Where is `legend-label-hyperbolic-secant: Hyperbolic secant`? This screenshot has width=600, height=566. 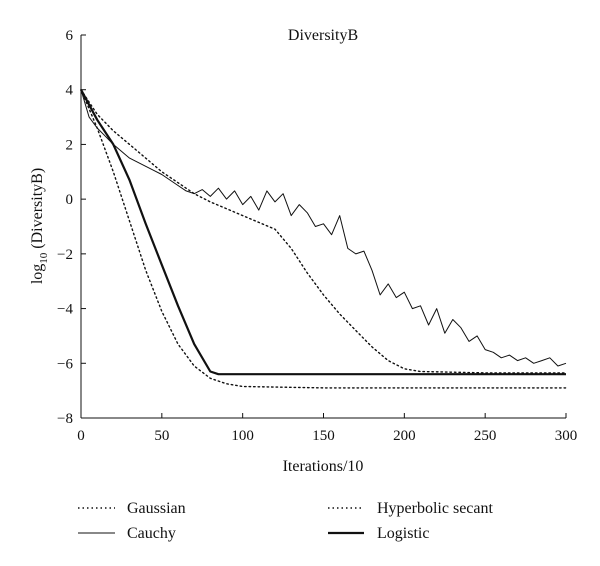
legend-label-hyperbolic-secant: Hyperbolic secant is located at coordinates (435, 508).